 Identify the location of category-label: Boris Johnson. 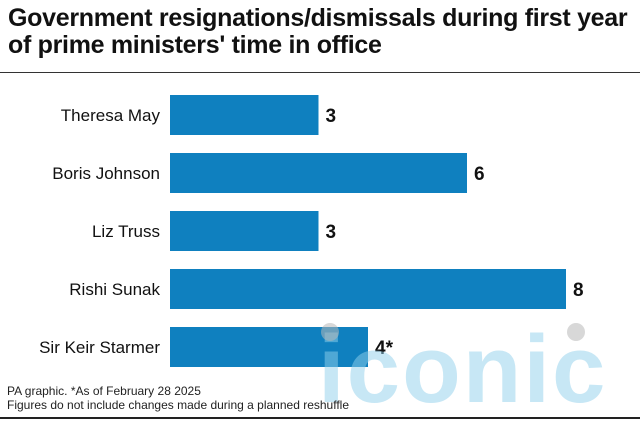
(106, 173).